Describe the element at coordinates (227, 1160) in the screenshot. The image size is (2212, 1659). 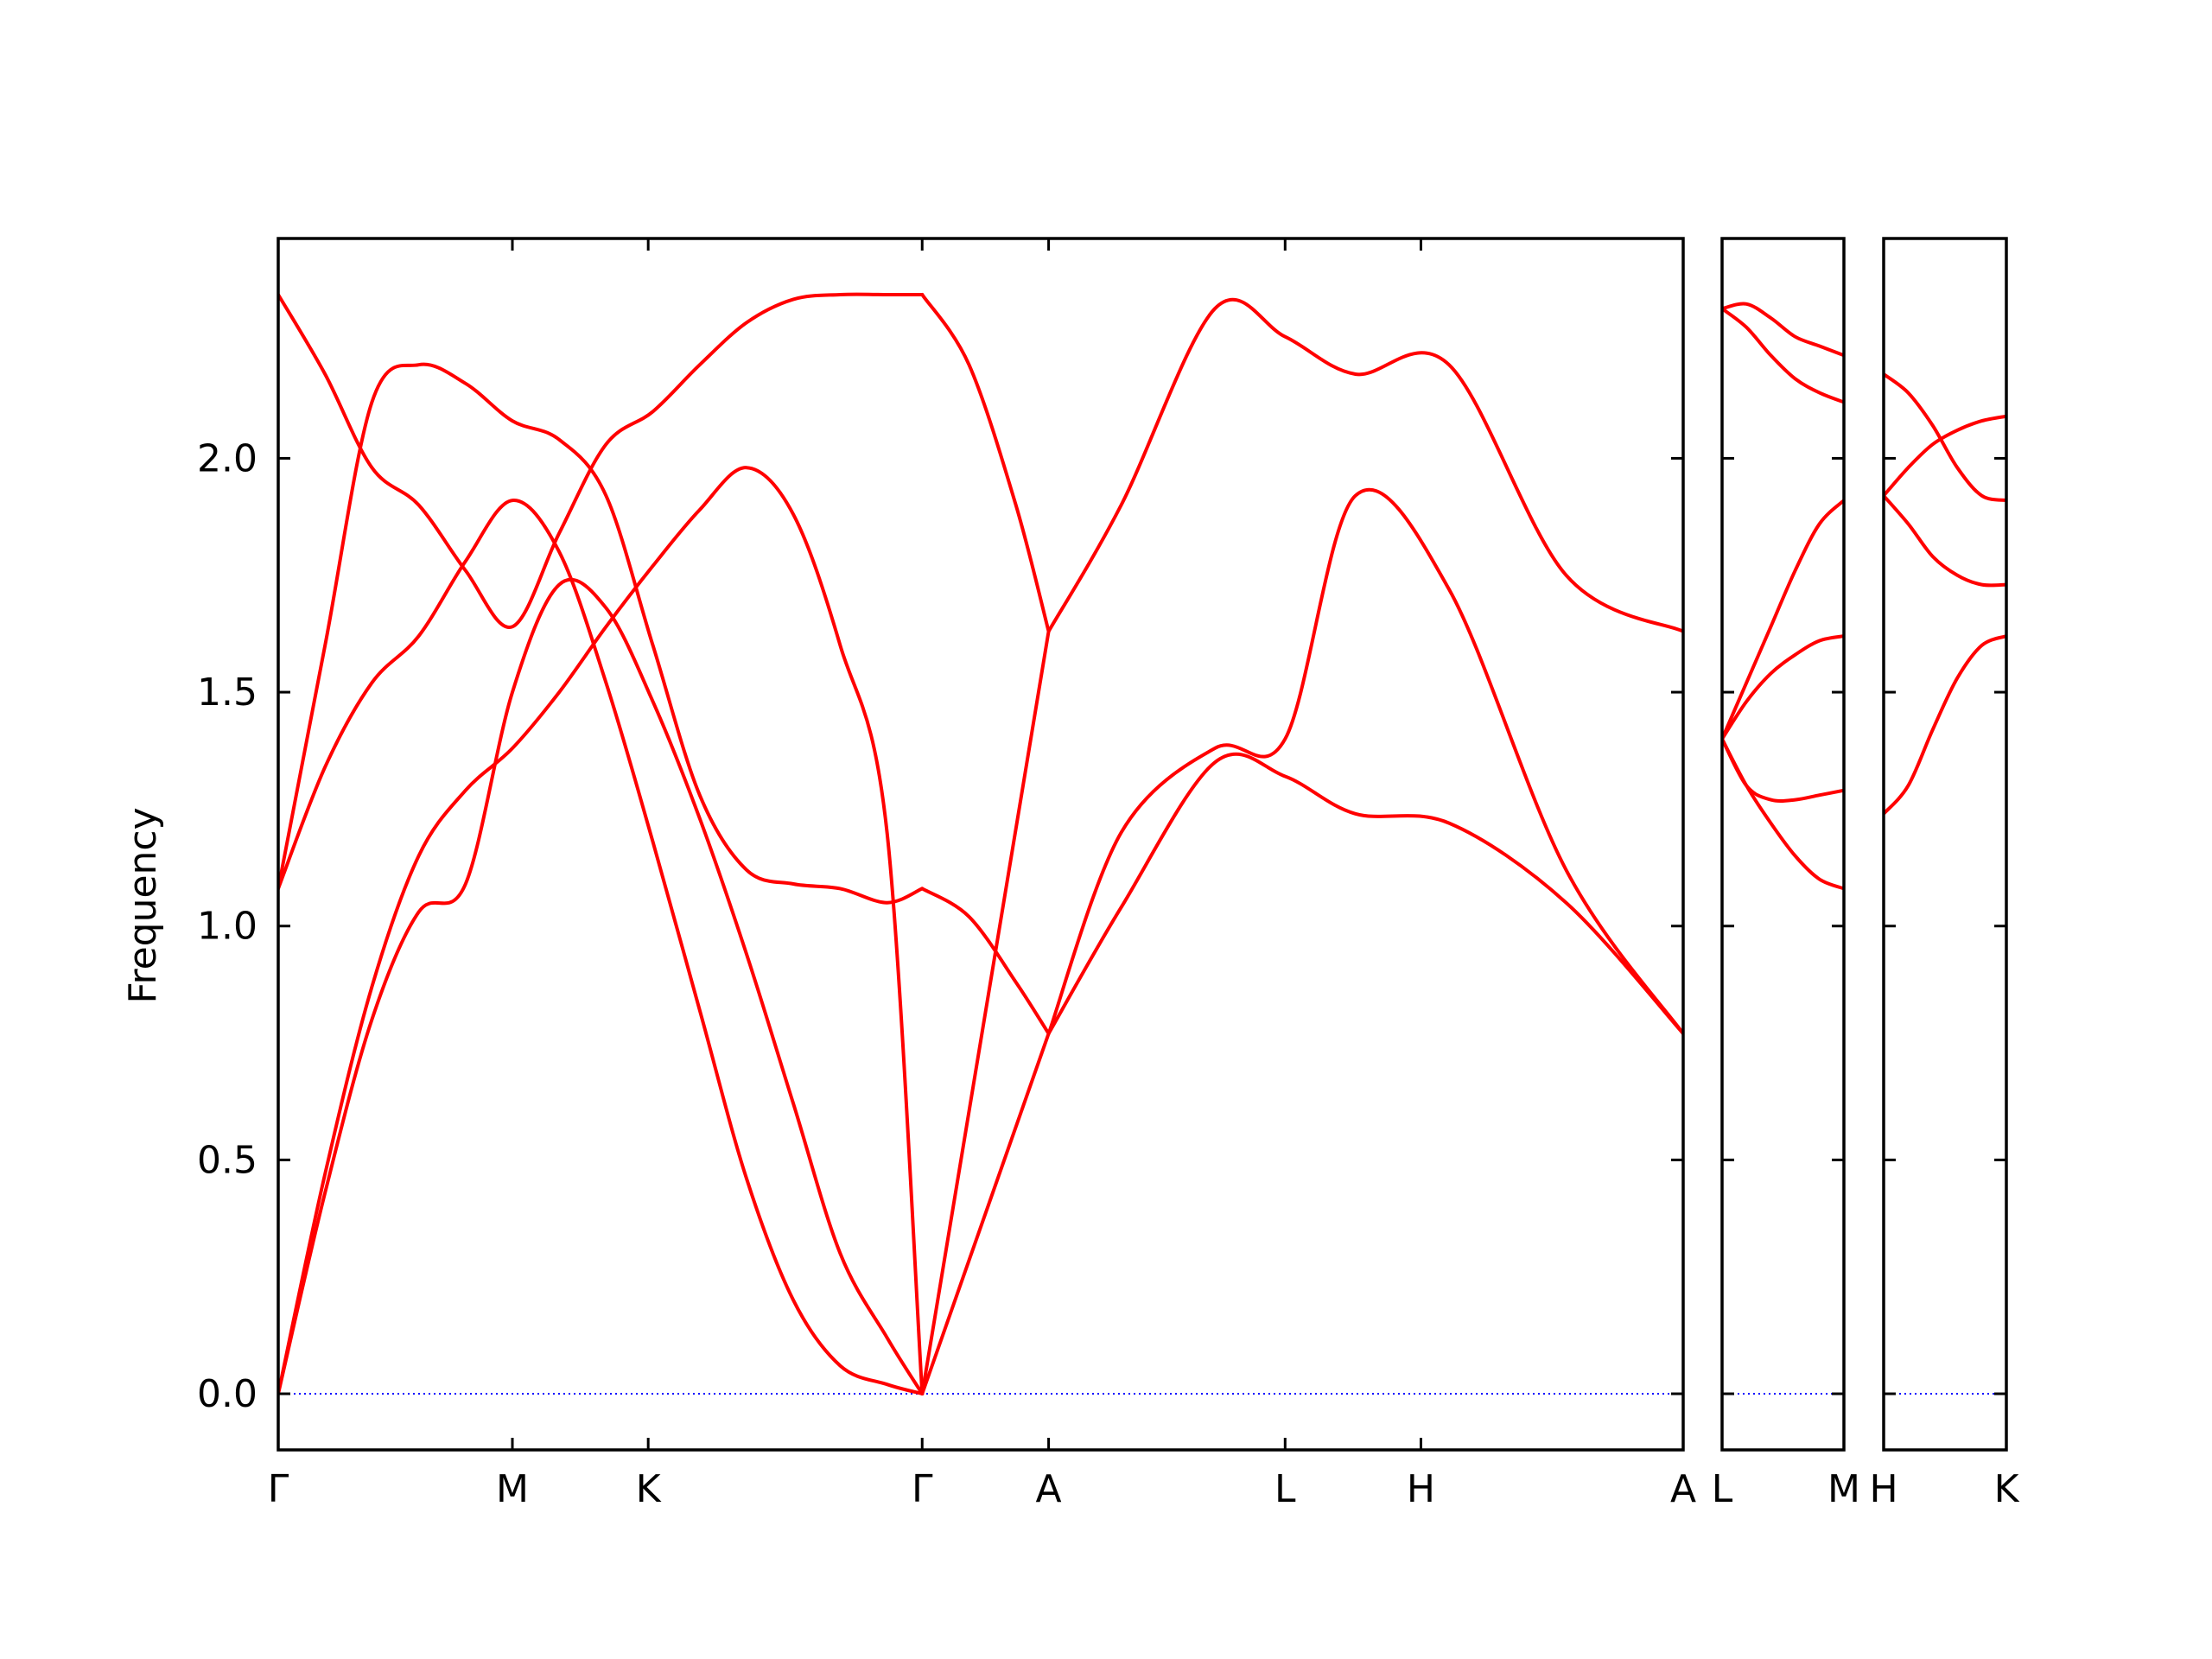
I see `y-tick-label: 0.5` at that location.